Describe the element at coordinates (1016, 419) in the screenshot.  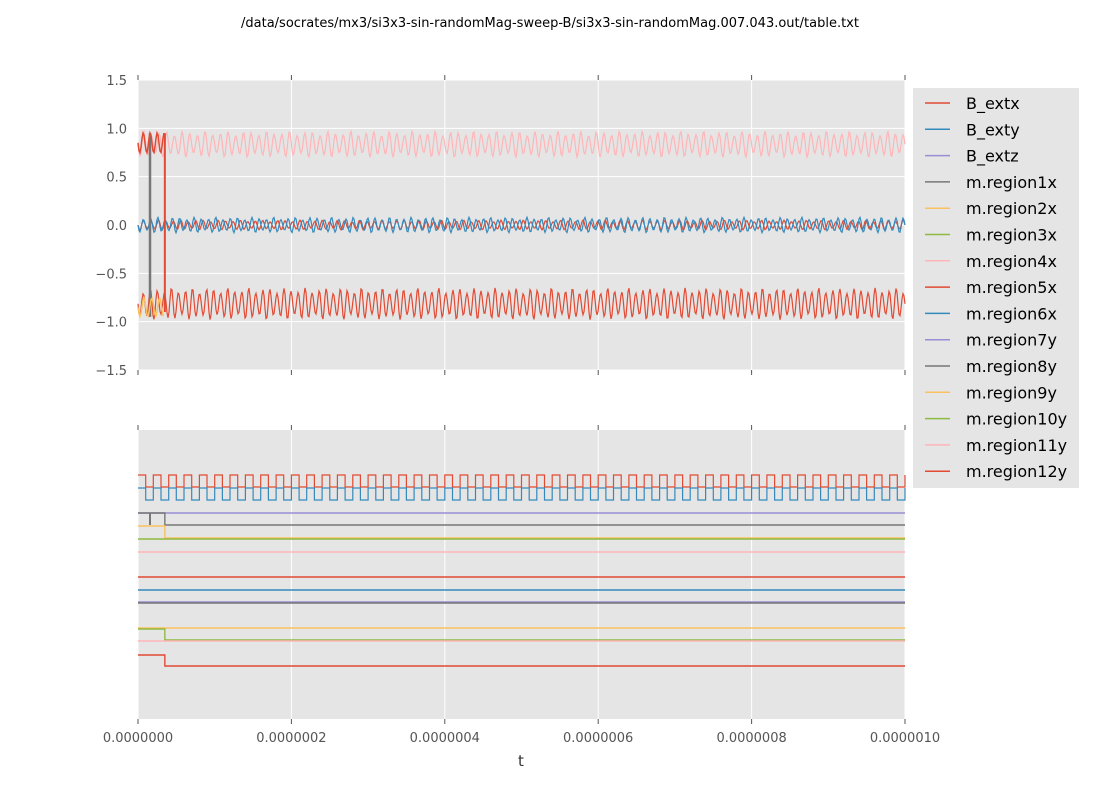
I see `legend-label: m.region10y` at that location.